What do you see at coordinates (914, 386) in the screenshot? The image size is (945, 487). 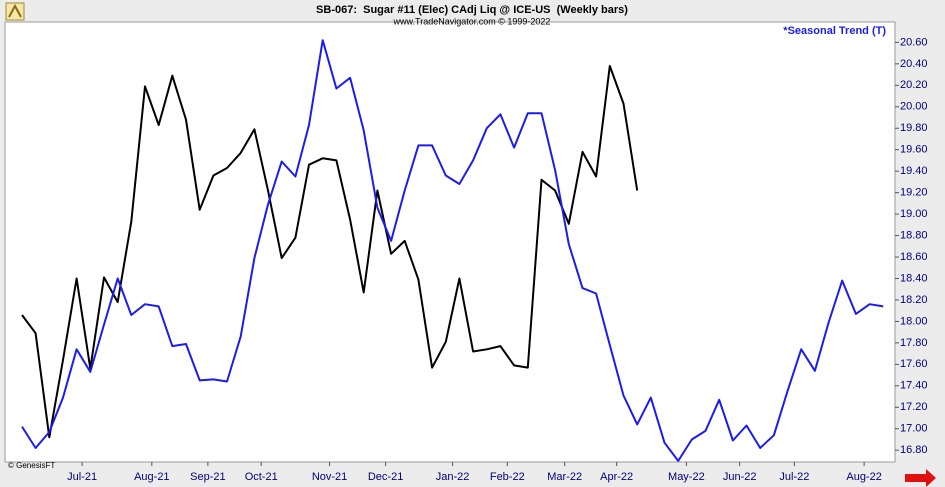 I see `y-tick-label: 17.40` at bounding box center [914, 386].